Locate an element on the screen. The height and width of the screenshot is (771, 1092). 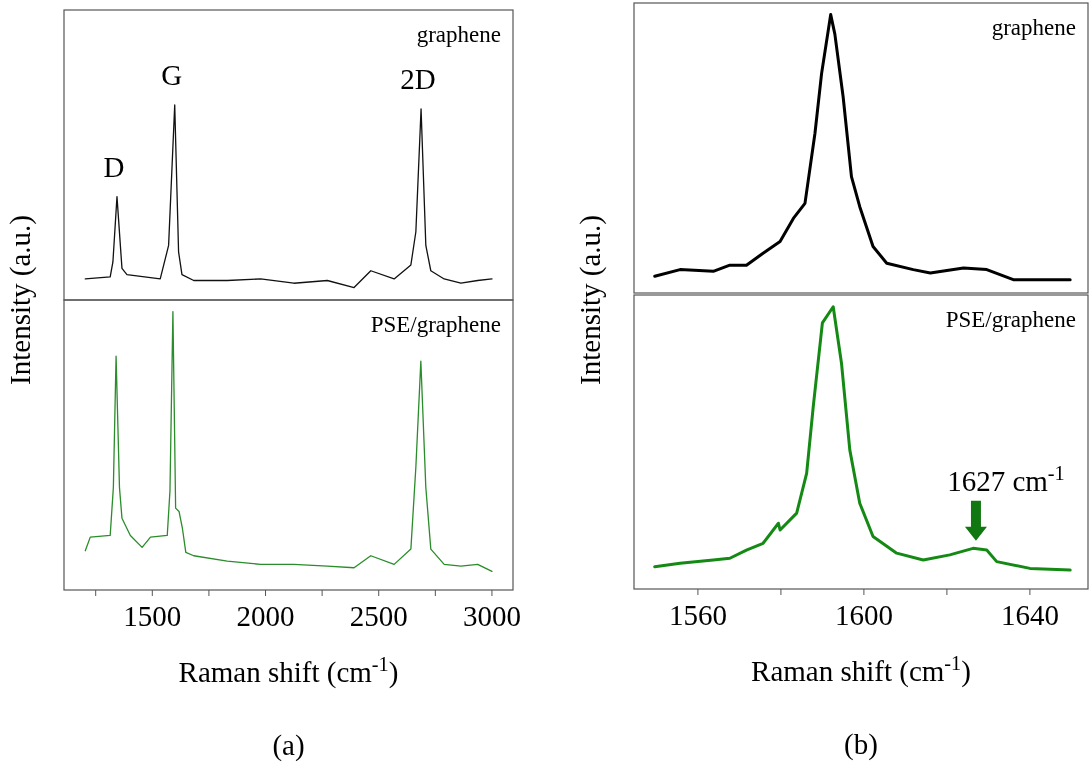
x-tick-label: 1500 is located at coordinates (152, 616).